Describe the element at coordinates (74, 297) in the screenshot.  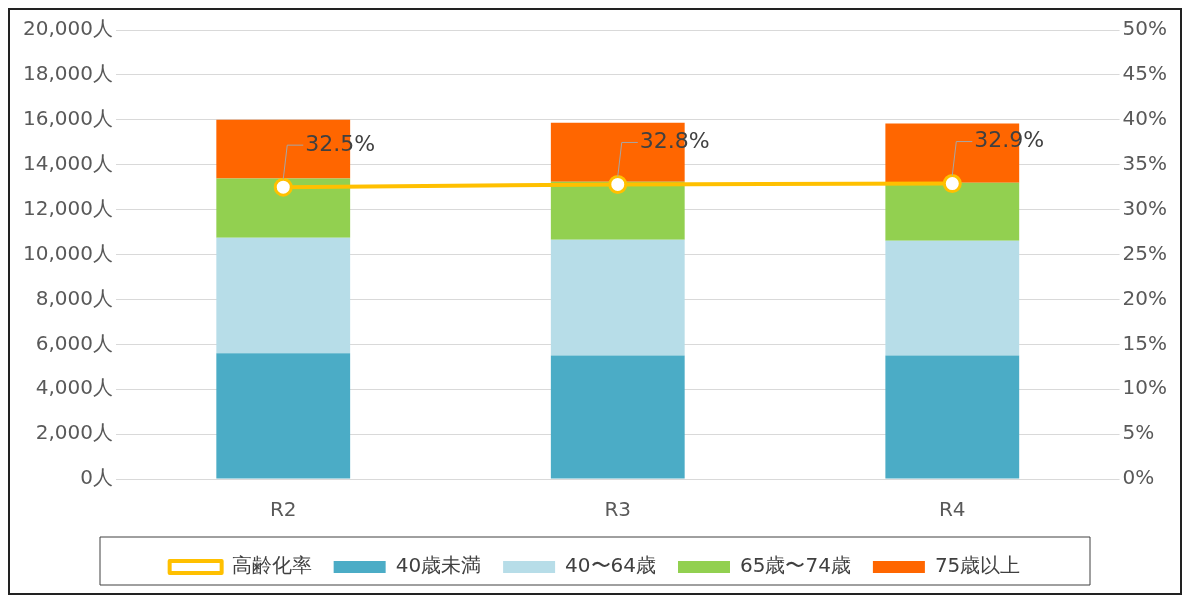
I see `y-tick-label: 8,000人` at that location.